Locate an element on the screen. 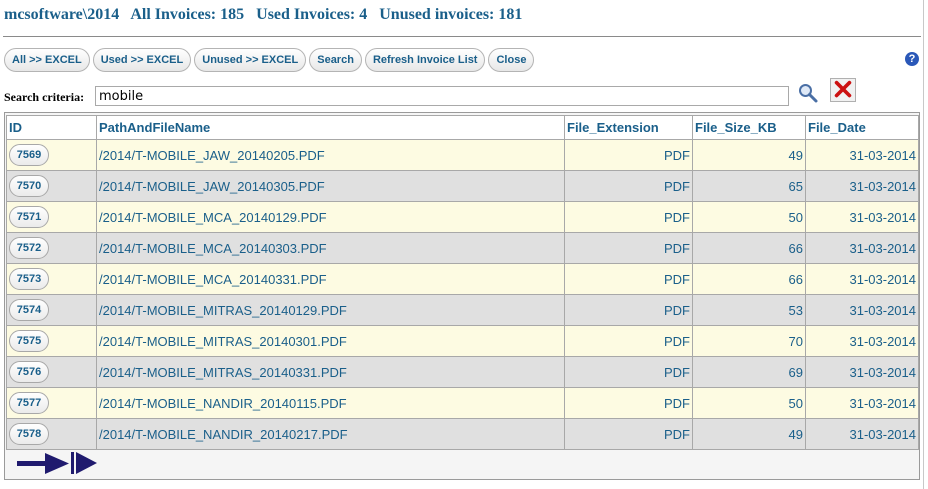 The width and height of the screenshot is (928, 489). cell-id: 7574 is located at coordinates (51, 310).